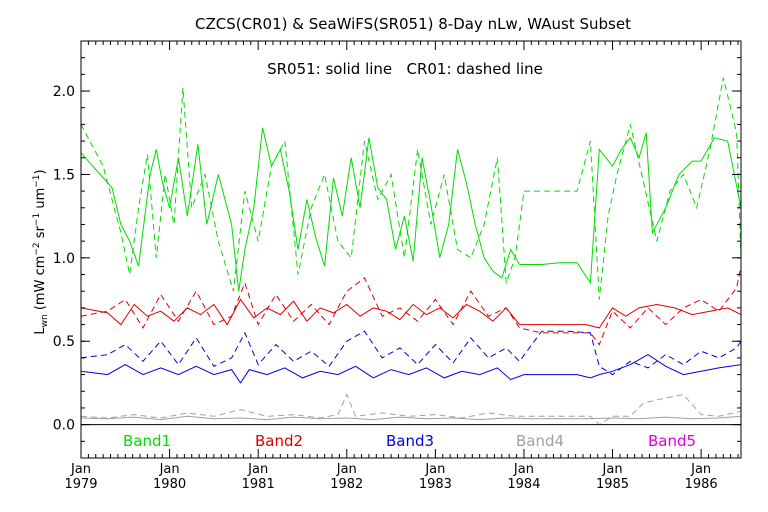 The width and height of the screenshot is (768, 512). What do you see at coordinates (258, 484) in the screenshot?
I see `x-tick-label-year: 1981` at bounding box center [258, 484].